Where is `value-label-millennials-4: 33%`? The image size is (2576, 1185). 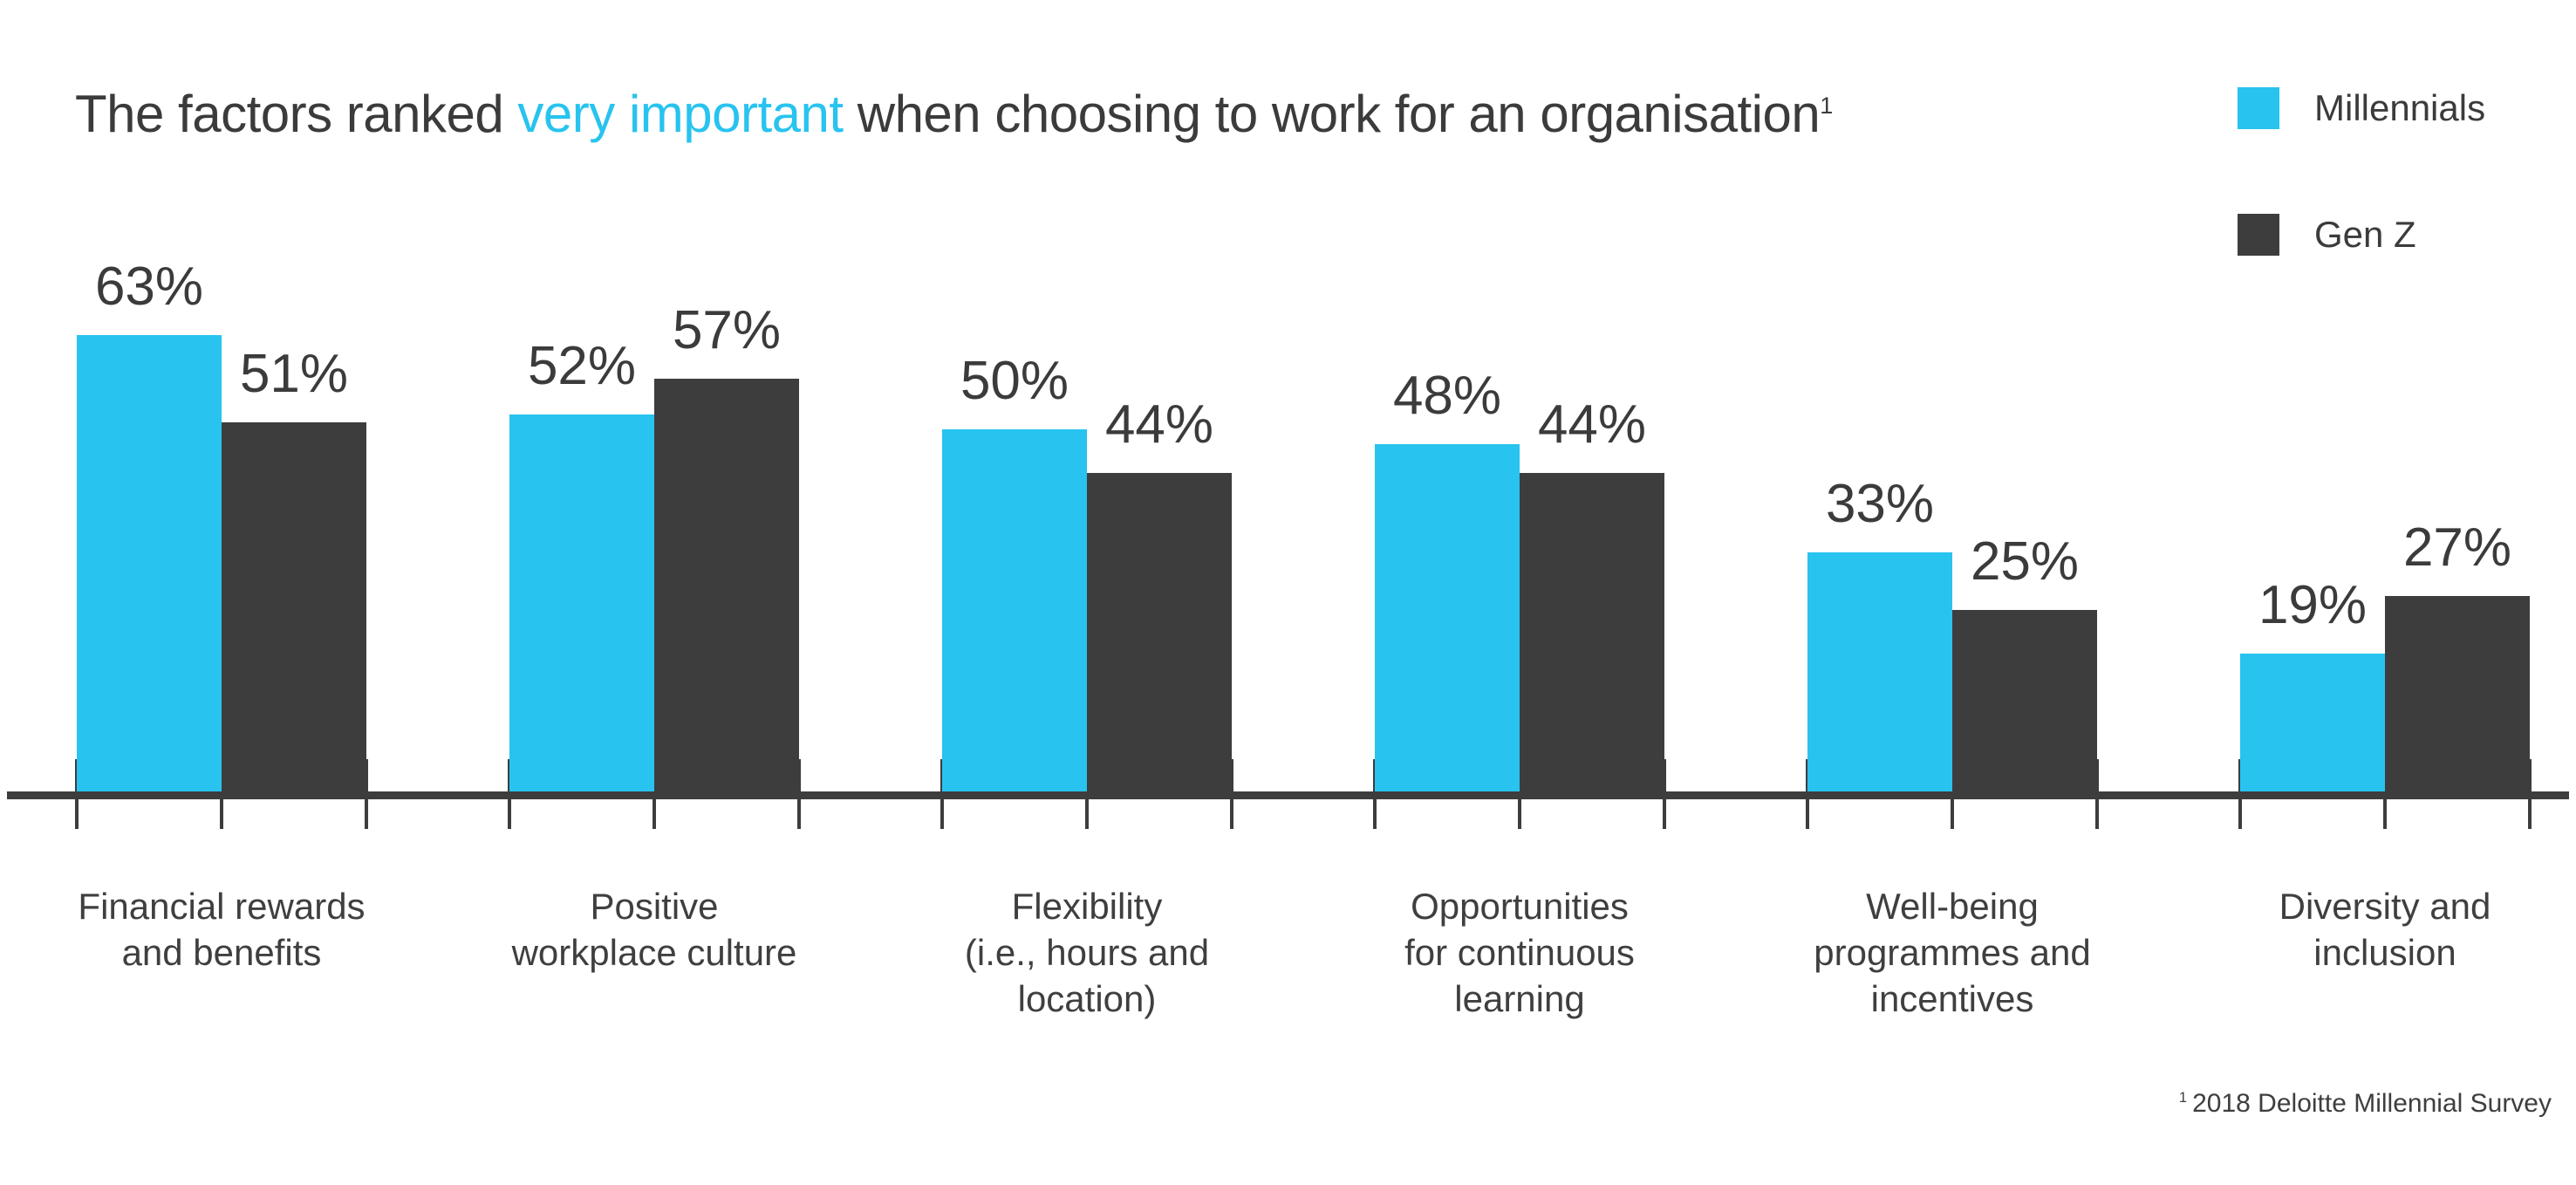 value-label-millennials-4: 33% is located at coordinates (1880, 504).